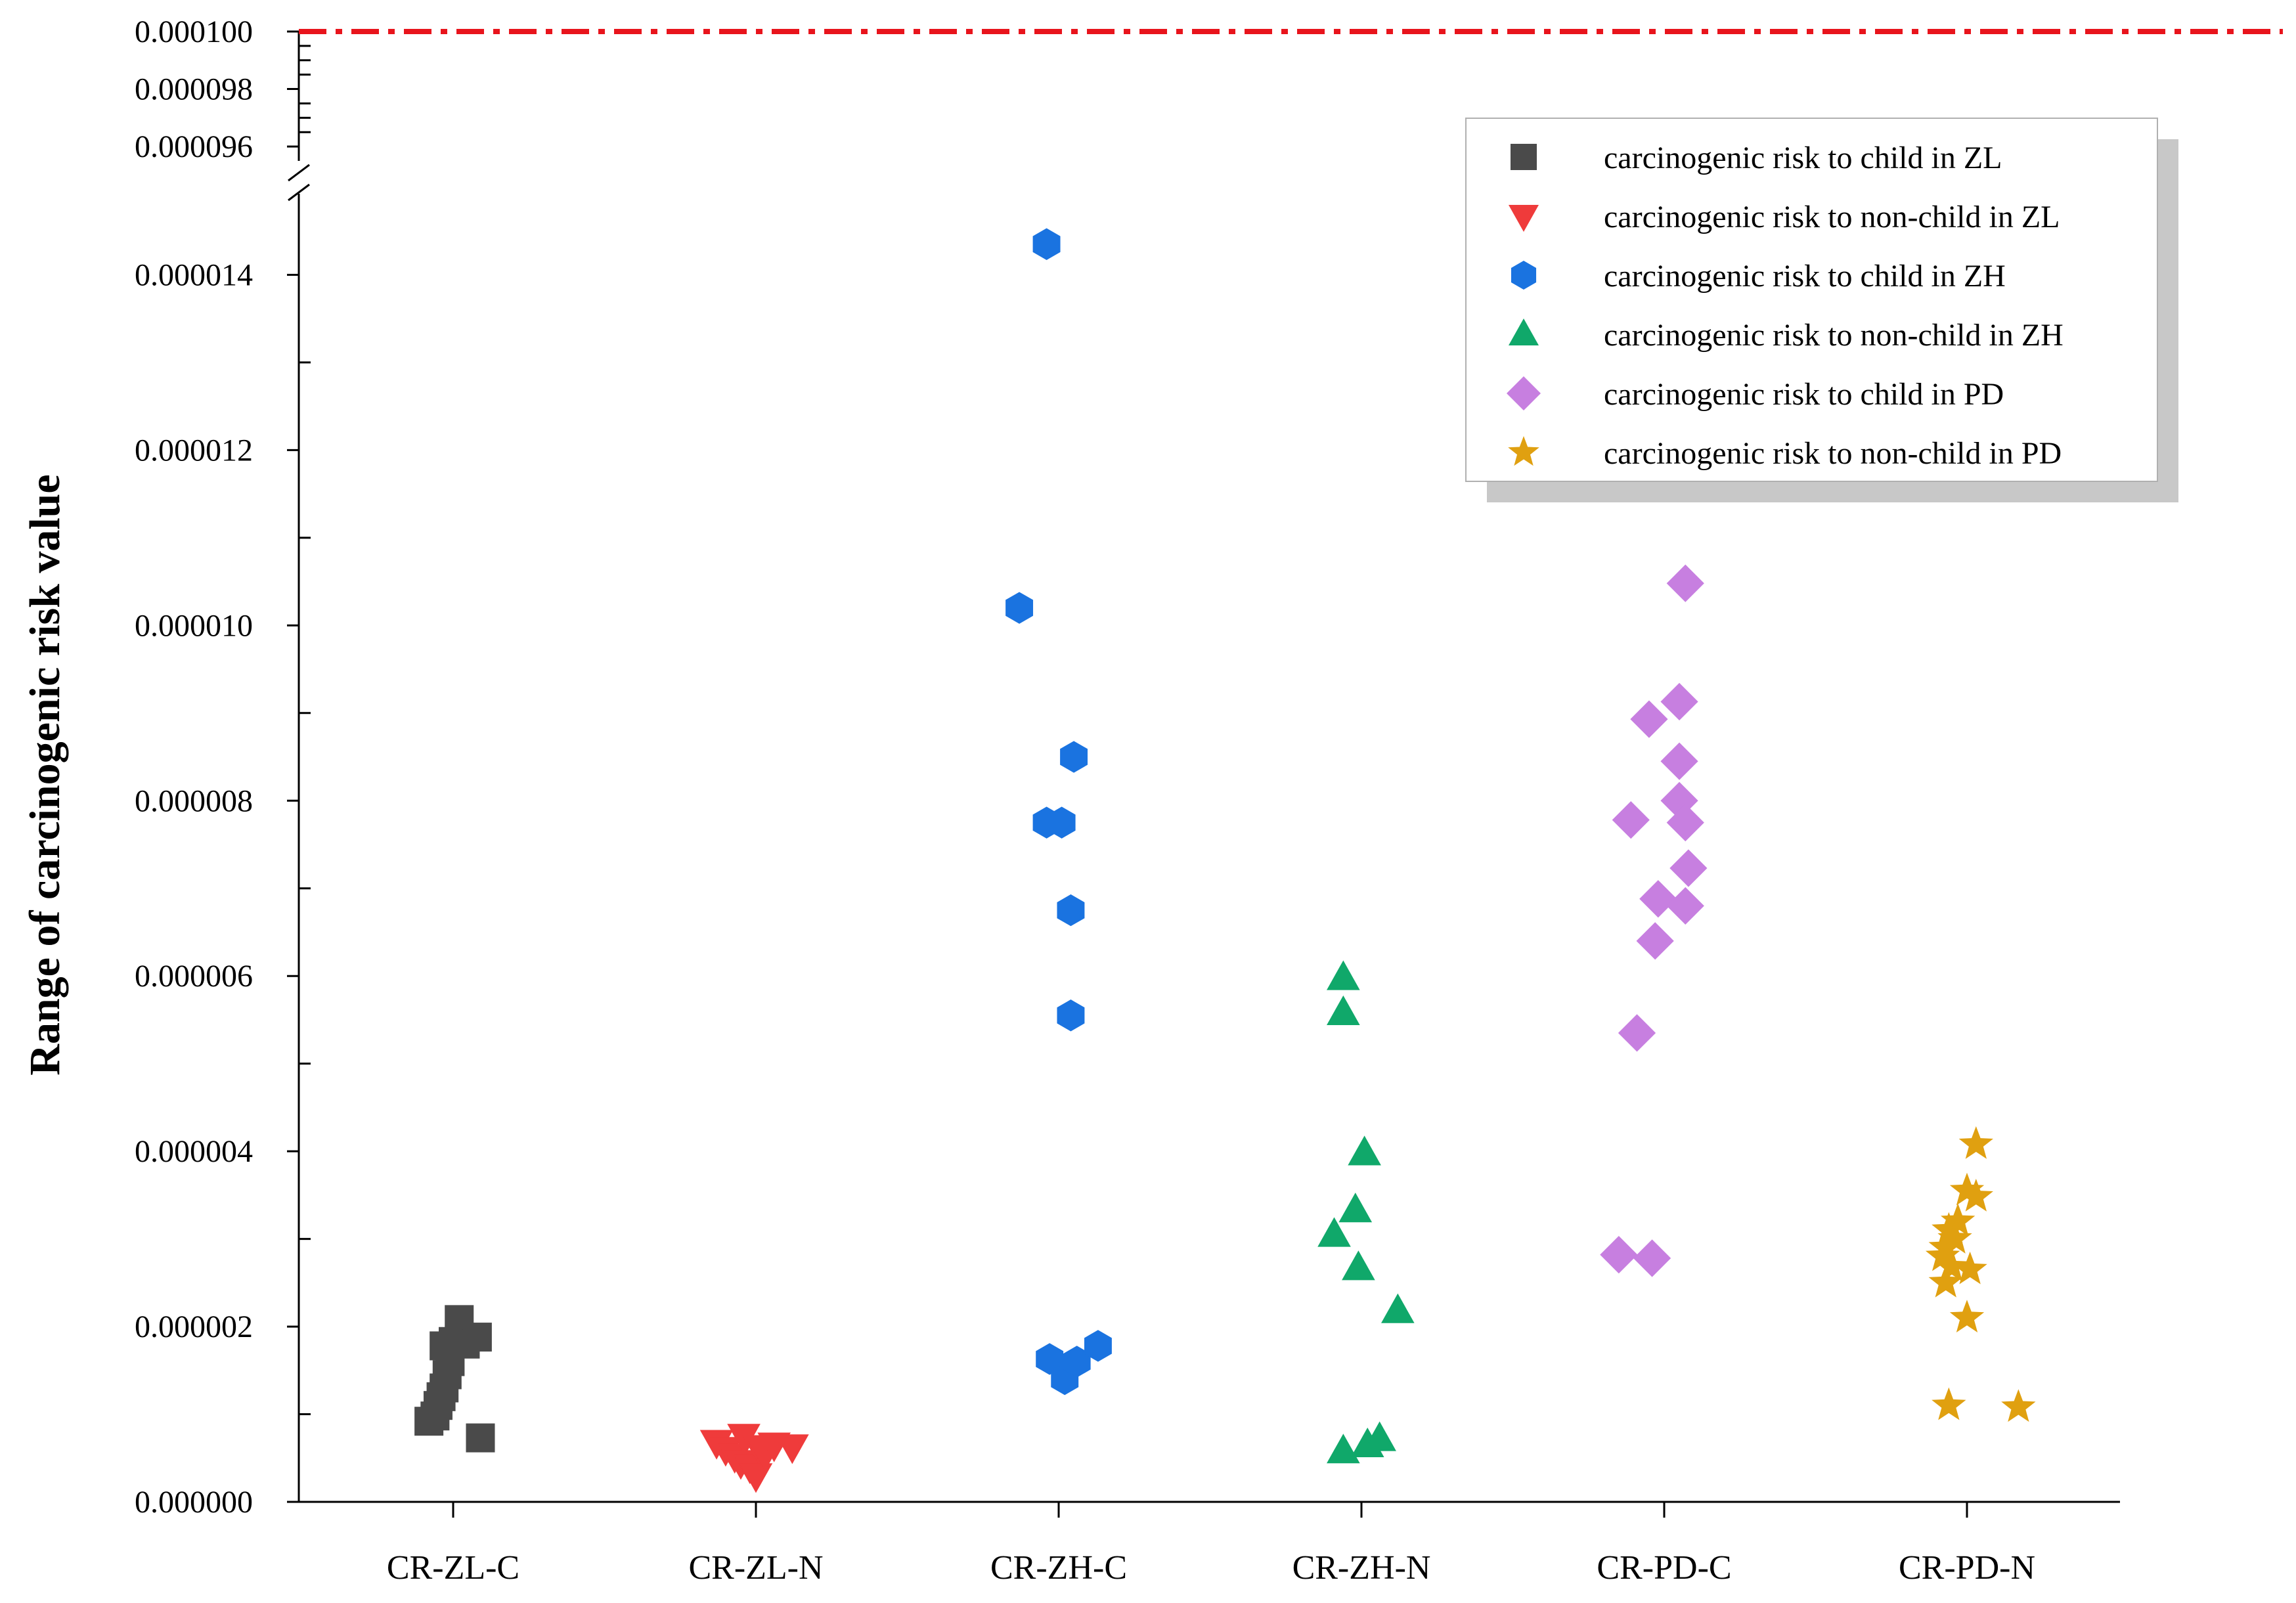  Describe the element at coordinates (194, 450) in the screenshot. I see `y-tick-label: 0.000012` at that location.